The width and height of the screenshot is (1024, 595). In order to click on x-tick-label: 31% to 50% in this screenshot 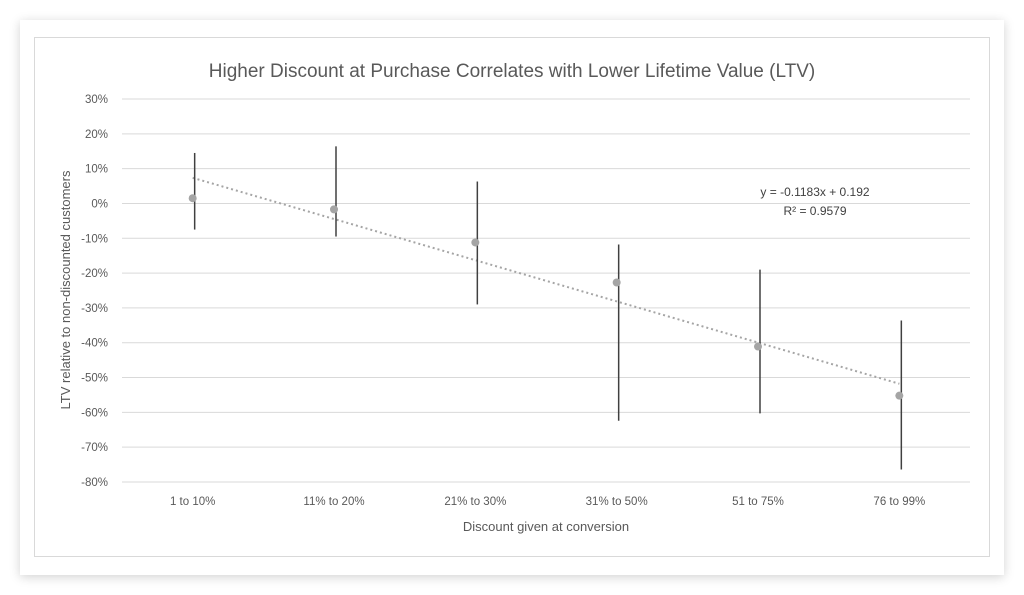, I will do `click(617, 502)`.